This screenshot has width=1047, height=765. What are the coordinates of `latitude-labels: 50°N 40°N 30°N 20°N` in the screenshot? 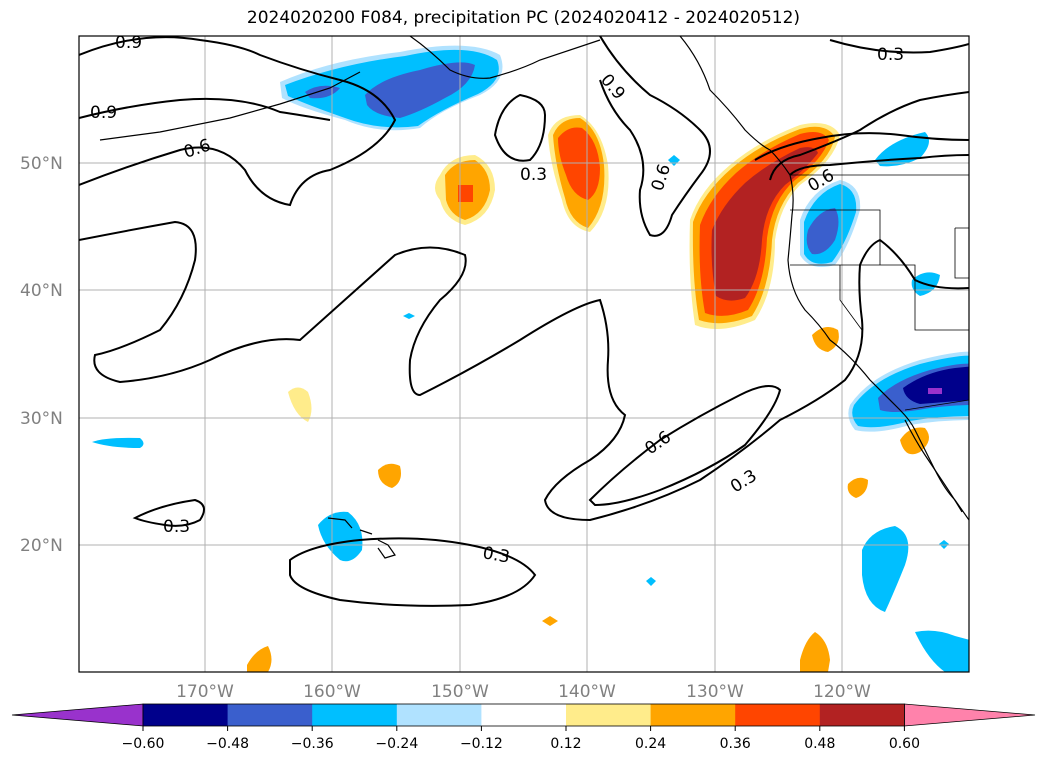 It's located at (41, 355).